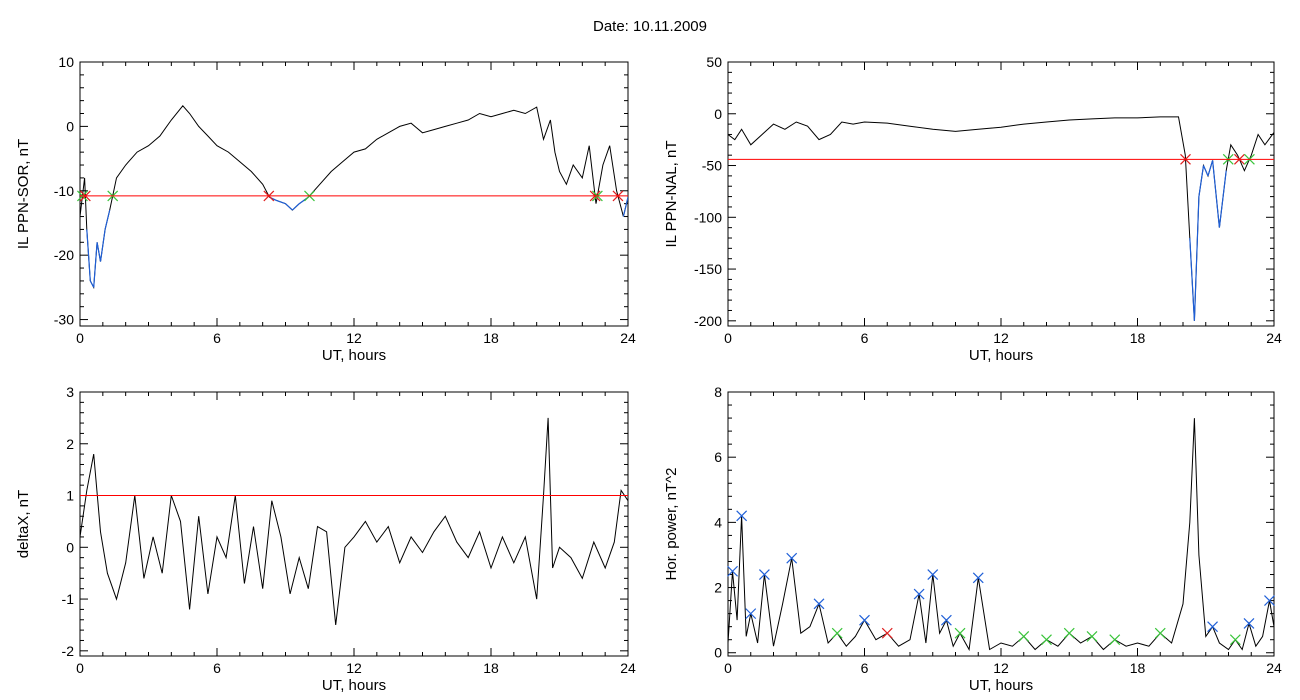  What do you see at coordinates (68, 651) in the screenshot?
I see `y-tick-label: -2` at bounding box center [68, 651].